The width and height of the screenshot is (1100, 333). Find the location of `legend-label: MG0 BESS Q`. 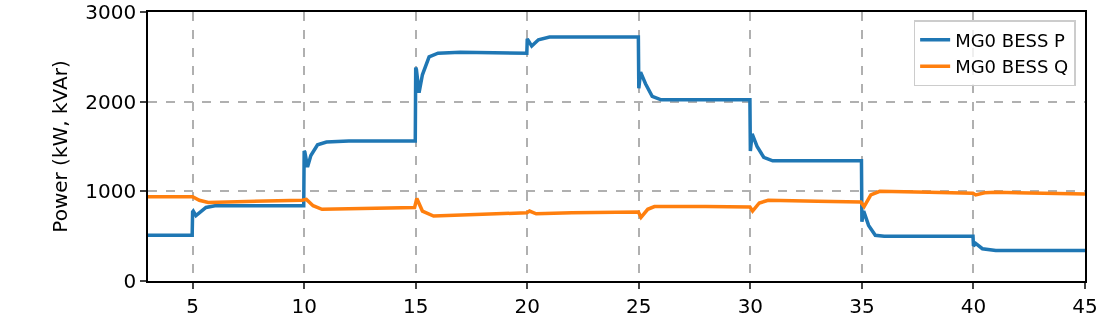

legend-label: MG0 BESS Q is located at coordinates (1012, 67).